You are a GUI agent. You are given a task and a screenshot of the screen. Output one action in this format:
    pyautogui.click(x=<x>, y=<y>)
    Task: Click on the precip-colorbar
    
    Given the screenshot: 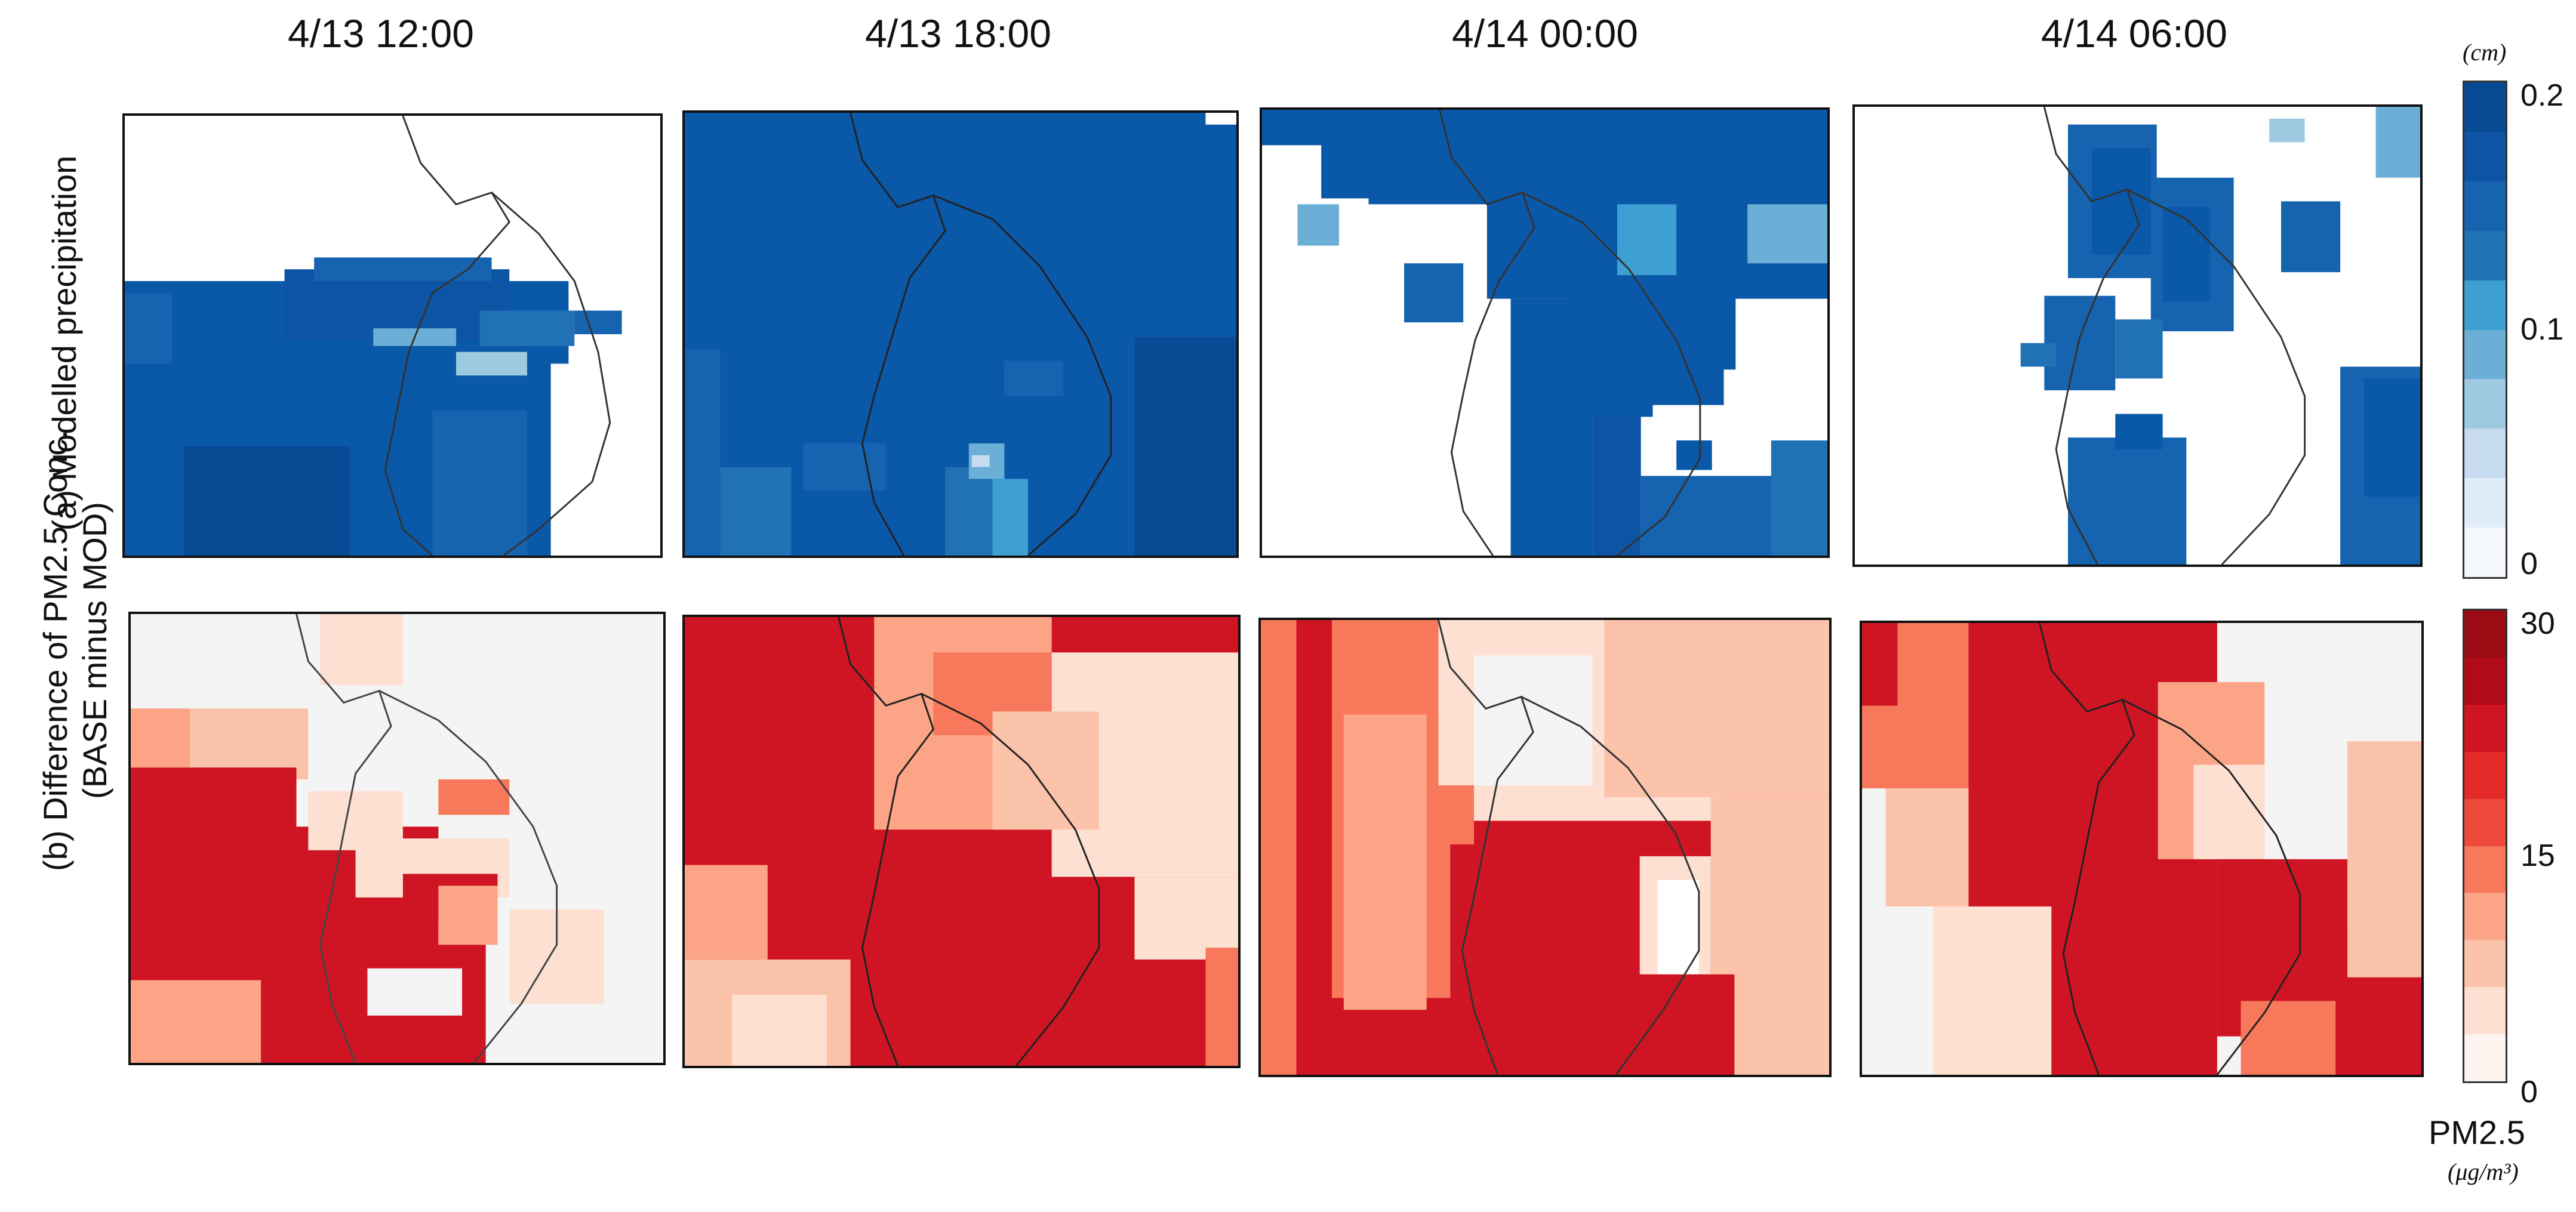 What is the action you would take?
    pyautogui.click(x=2485, y=330)
    